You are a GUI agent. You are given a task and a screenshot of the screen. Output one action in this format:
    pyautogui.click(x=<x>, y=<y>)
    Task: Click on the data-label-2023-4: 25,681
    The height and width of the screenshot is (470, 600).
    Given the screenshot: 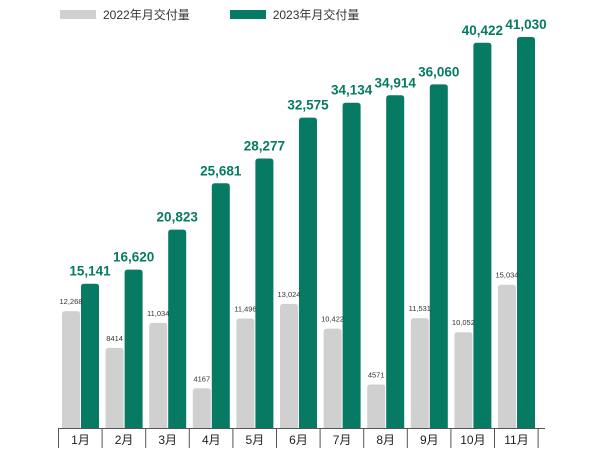 What is the action you would take?
    pyautogui.click(x=221, y=170)
    